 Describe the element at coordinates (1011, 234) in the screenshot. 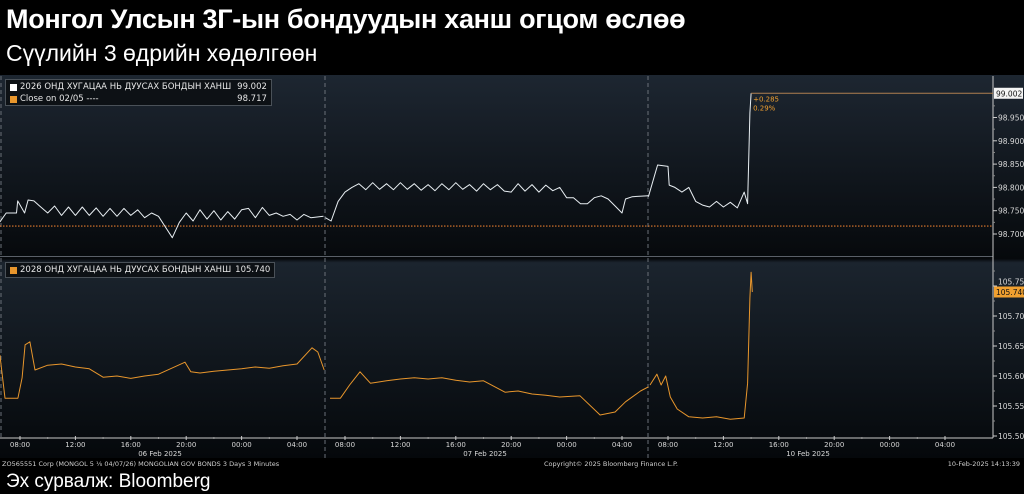

I see `y-tick-label: 98.700` at that location.